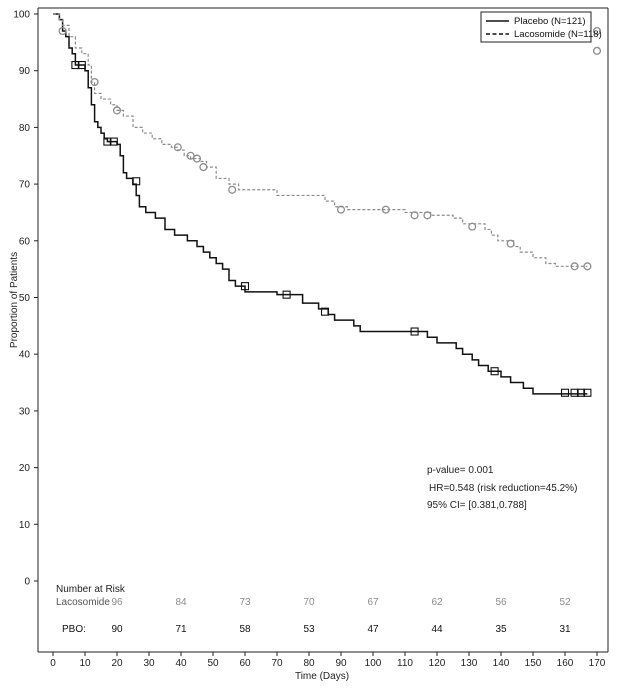  What do you see at coordinates (25, 525) in the screenshot?
I see `y-tick-label: 10` at bounding box center [25, 525].